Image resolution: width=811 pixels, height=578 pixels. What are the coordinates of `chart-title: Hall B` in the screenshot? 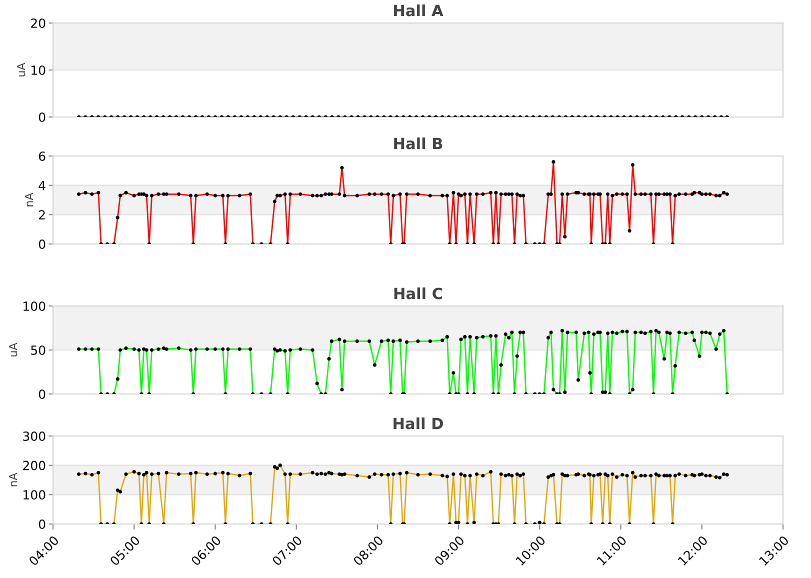 It's located at (418, 143).